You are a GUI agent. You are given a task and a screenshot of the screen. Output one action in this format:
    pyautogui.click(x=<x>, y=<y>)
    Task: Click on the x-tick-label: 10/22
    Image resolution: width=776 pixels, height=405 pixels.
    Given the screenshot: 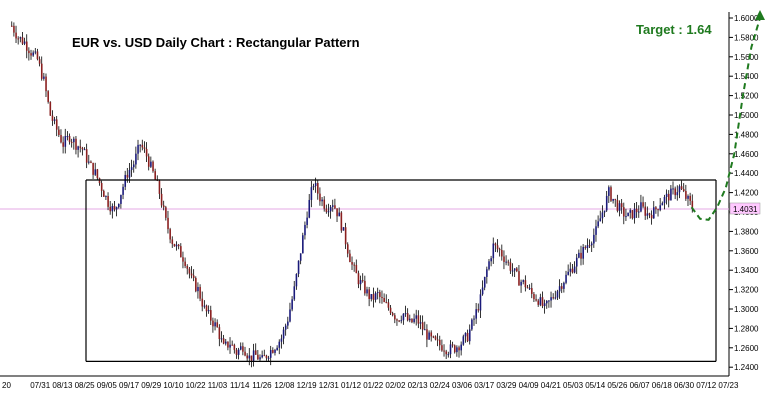 What is the action you would take?
    pyautogui.click(x=196, y=385)
    